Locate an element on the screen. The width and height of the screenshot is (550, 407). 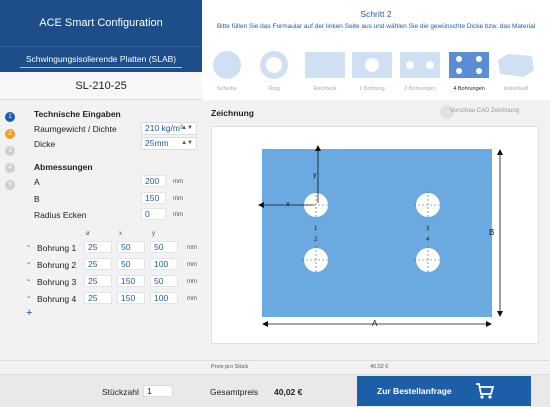
hole-1-label: 1 is located at coordinates (316, 229).